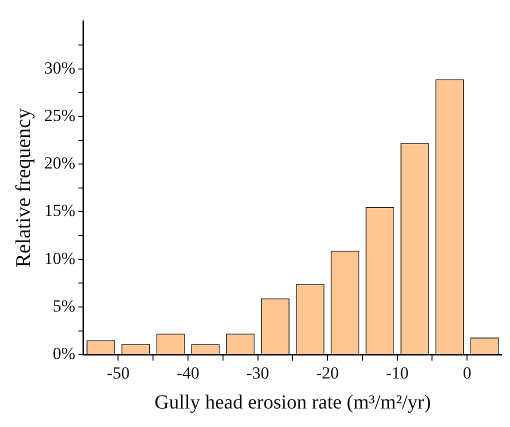  What do you see at coordinates (64, 354) in the screenshot?
I see `y-tick-label: 0%` at bounding box center [64, 354].